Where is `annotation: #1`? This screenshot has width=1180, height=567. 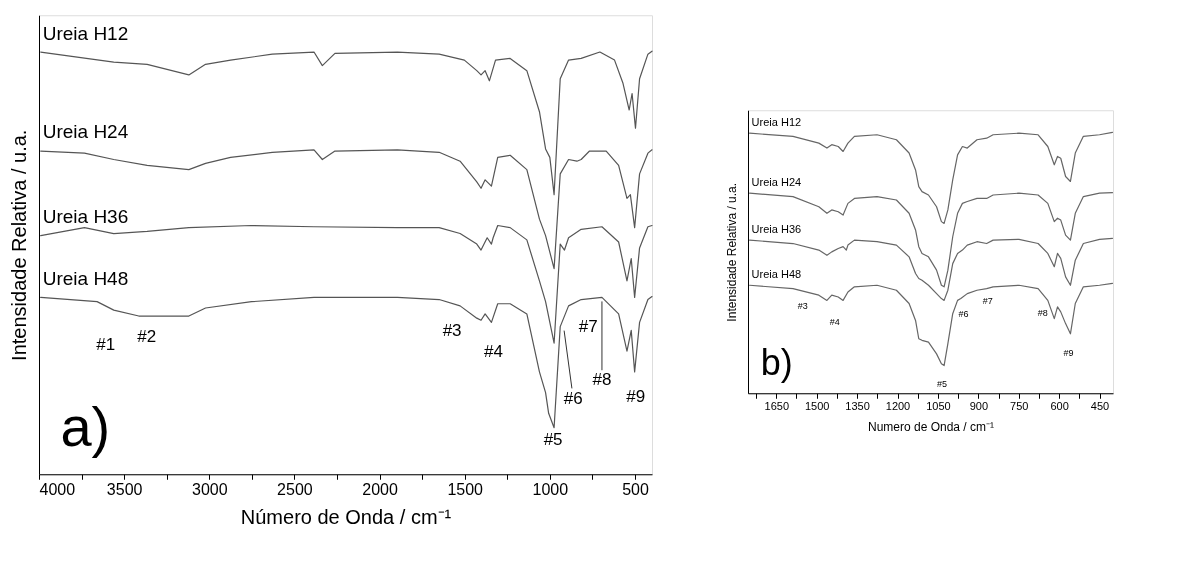
annotation: #1 is located at coordinates (106, 345).